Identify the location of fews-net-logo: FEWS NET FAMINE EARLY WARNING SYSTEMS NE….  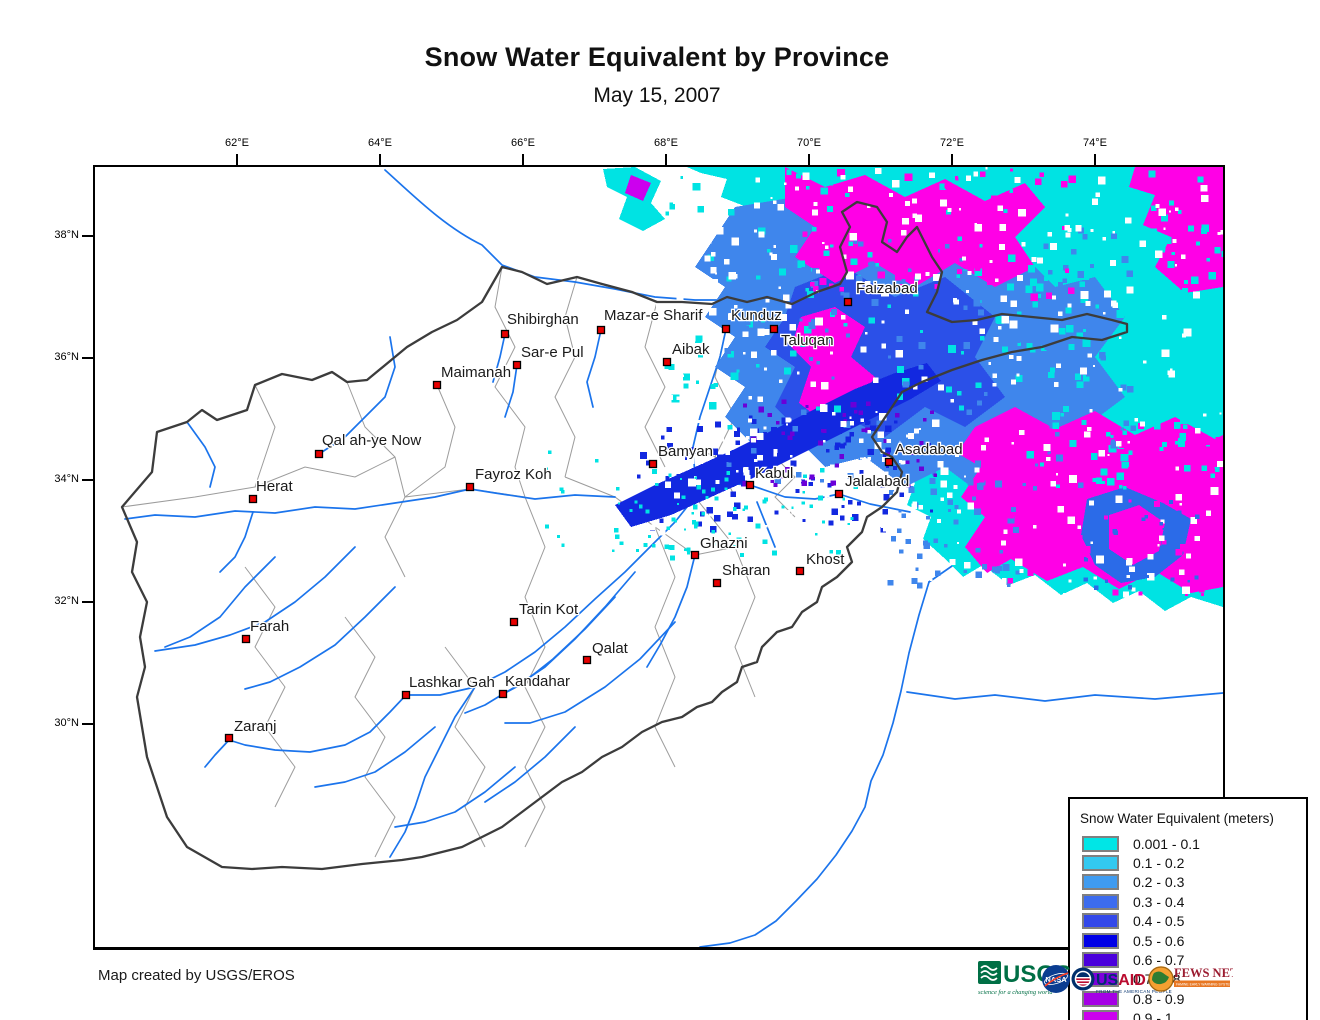
(1190, 979).